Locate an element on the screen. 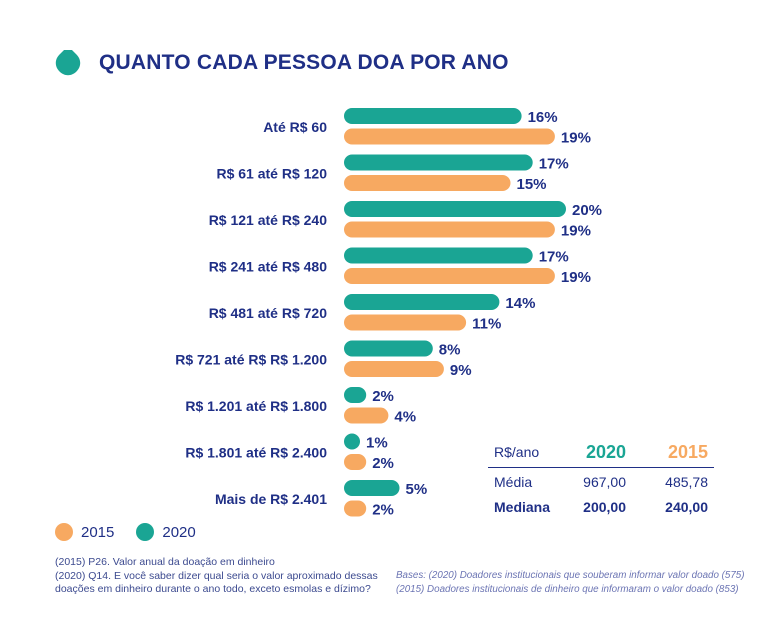  stats-header-row: R$/ano 2020 2015 is located at coordinates (601, 454).